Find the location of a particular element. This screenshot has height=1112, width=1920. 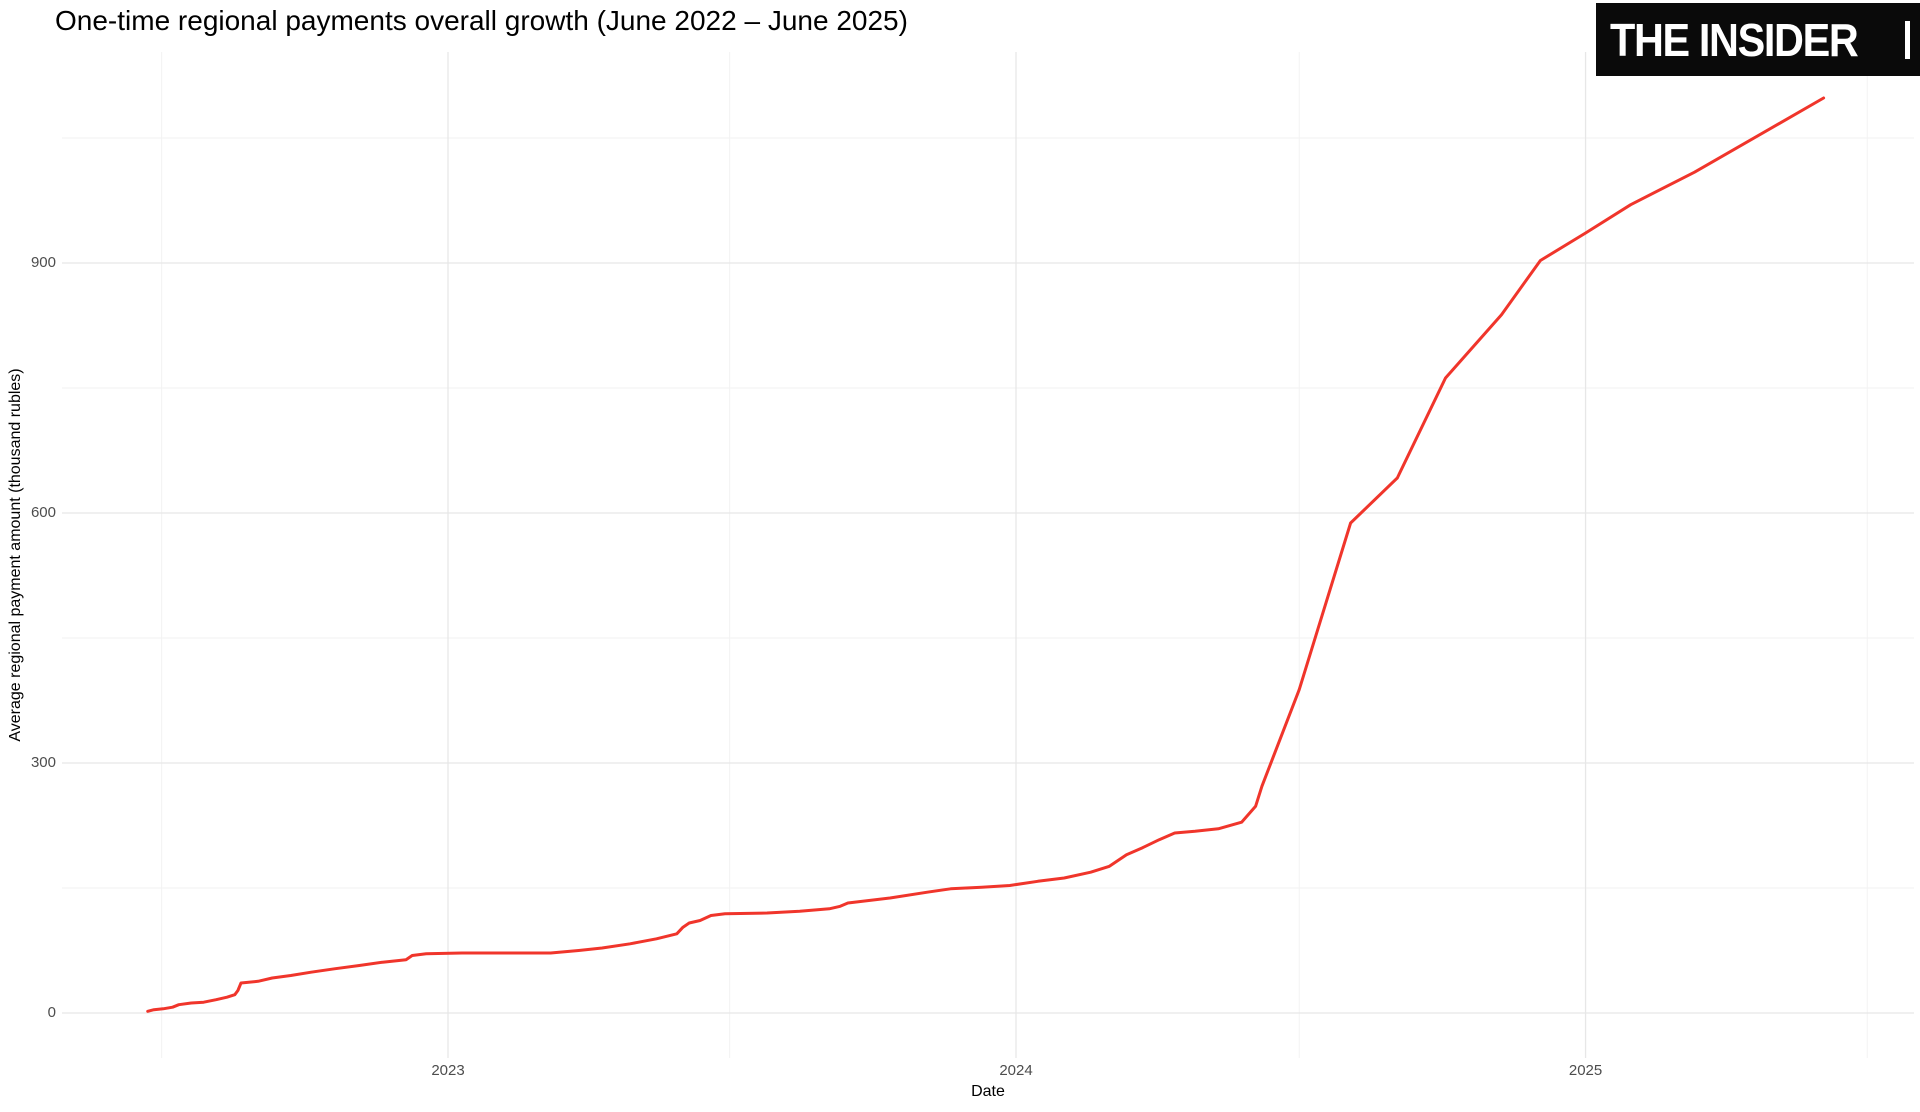

x-axis-tick-label: 2024 is located at coordinates (1016, 1070).